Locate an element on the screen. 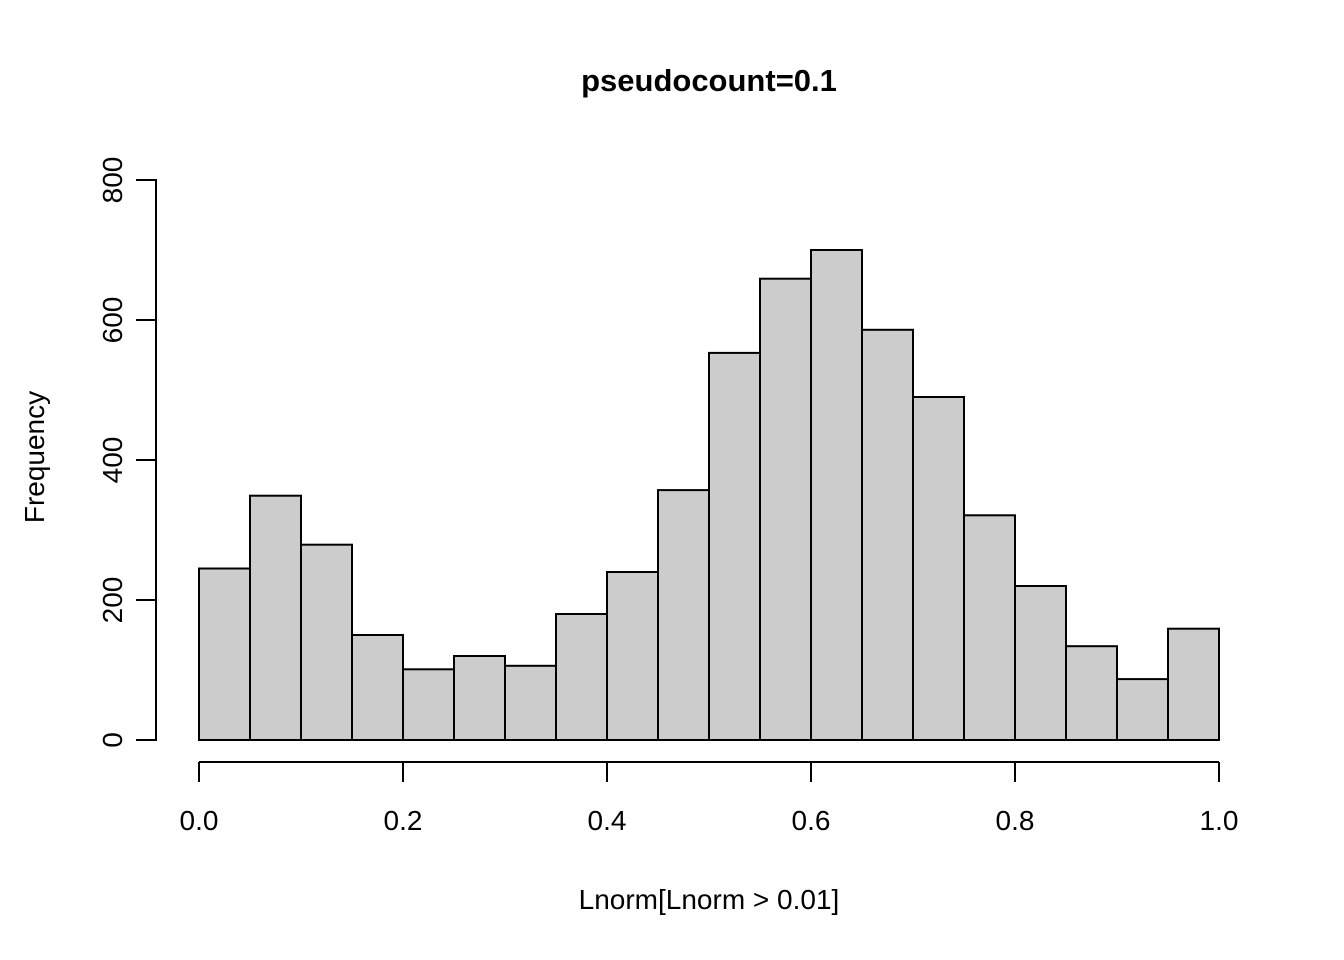 The height and width of the screenshot is (960, 1344). x-tick-label: 0.8 is located at coordinates (1015, 820).